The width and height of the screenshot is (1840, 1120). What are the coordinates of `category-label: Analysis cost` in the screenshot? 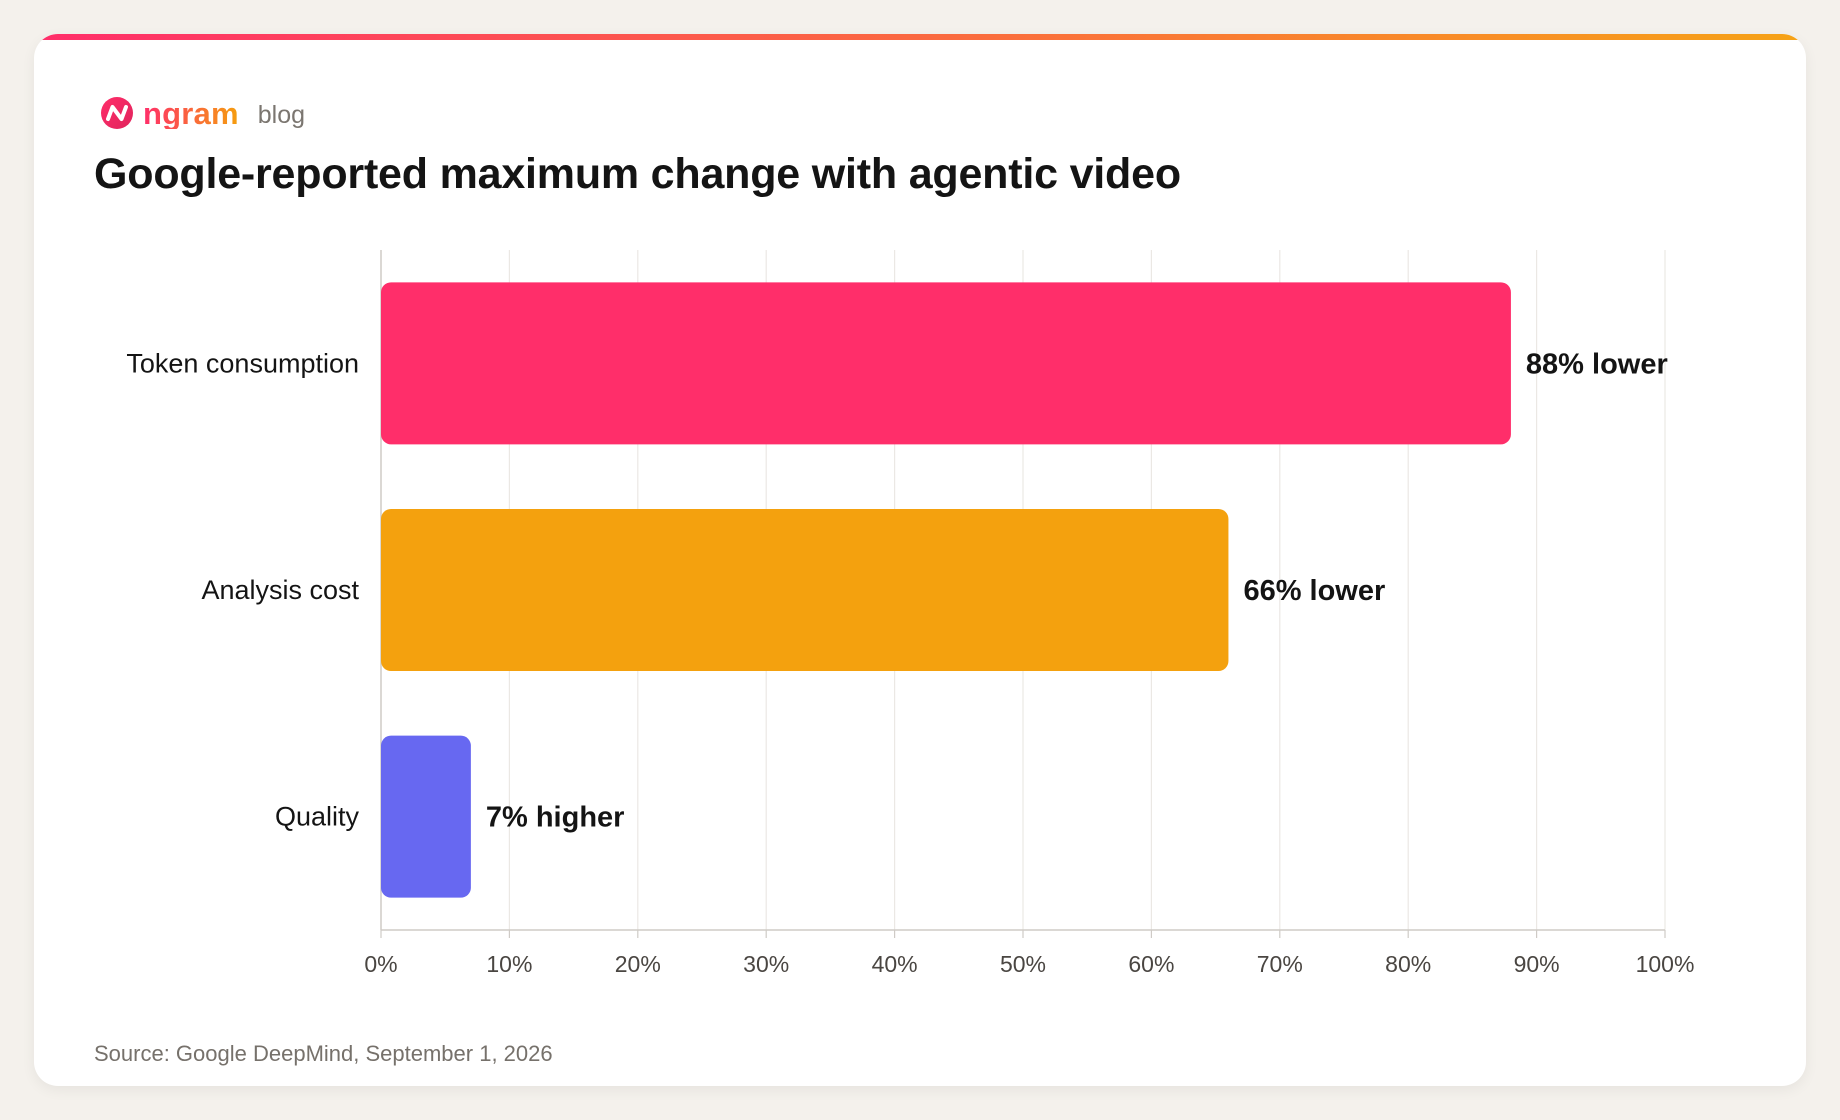 It's located at (280, 590).